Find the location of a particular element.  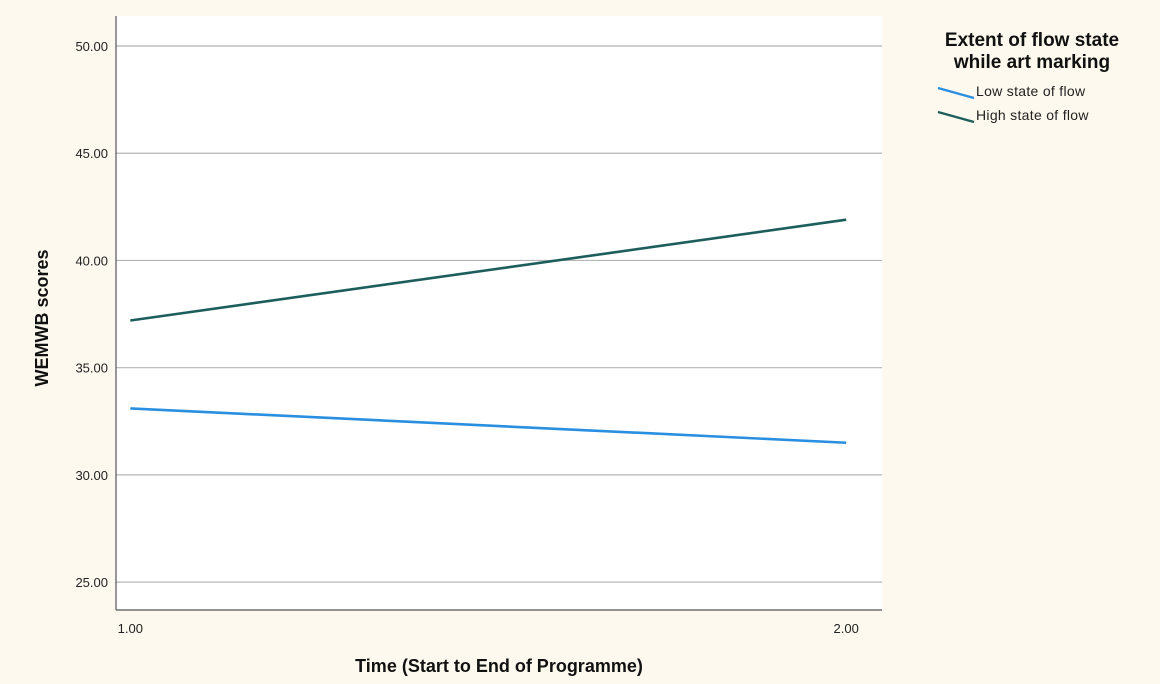

y-tick-label: 30.00 is located at coordinates (91, 475).